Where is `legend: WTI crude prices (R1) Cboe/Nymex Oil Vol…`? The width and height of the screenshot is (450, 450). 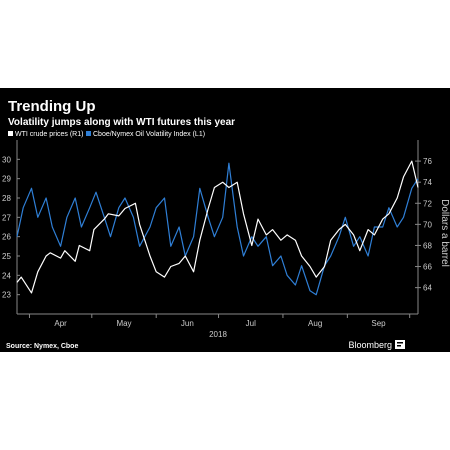 legend: WTI crude prices (R1) Cboe/Nymex Oil Vol… is located at coordinates (106, 134).